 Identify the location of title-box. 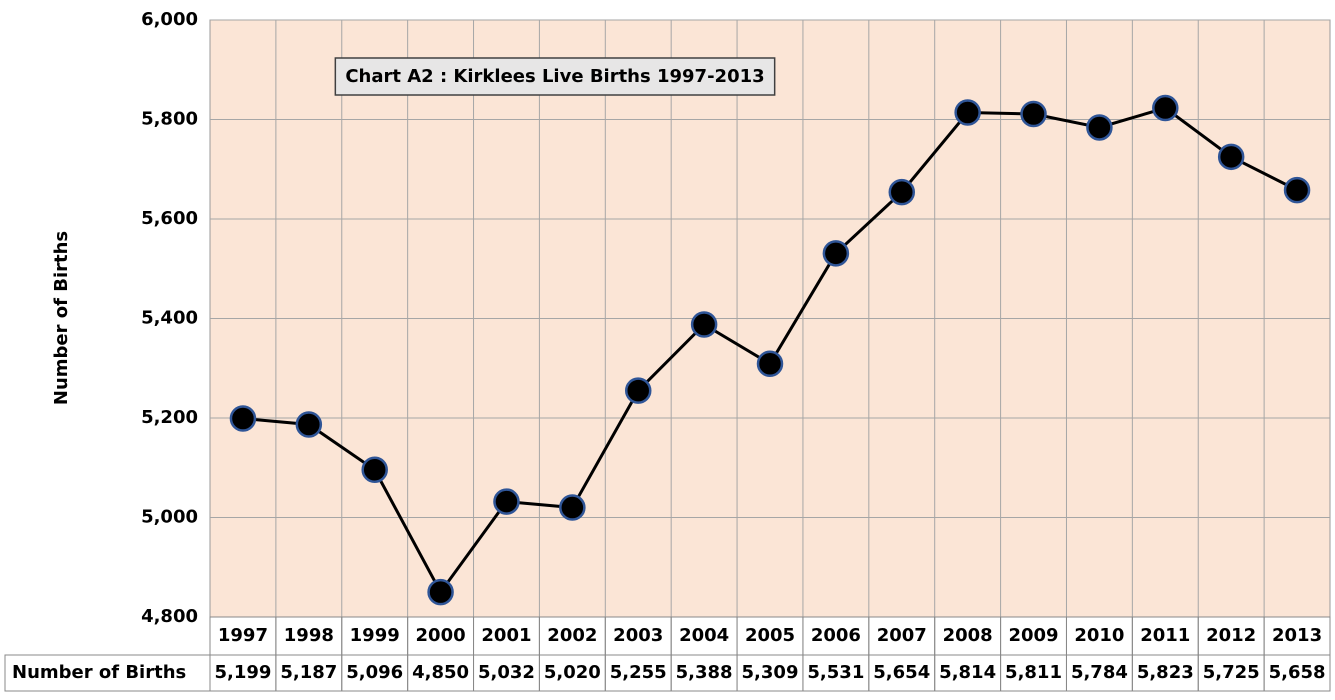
(555, 76).